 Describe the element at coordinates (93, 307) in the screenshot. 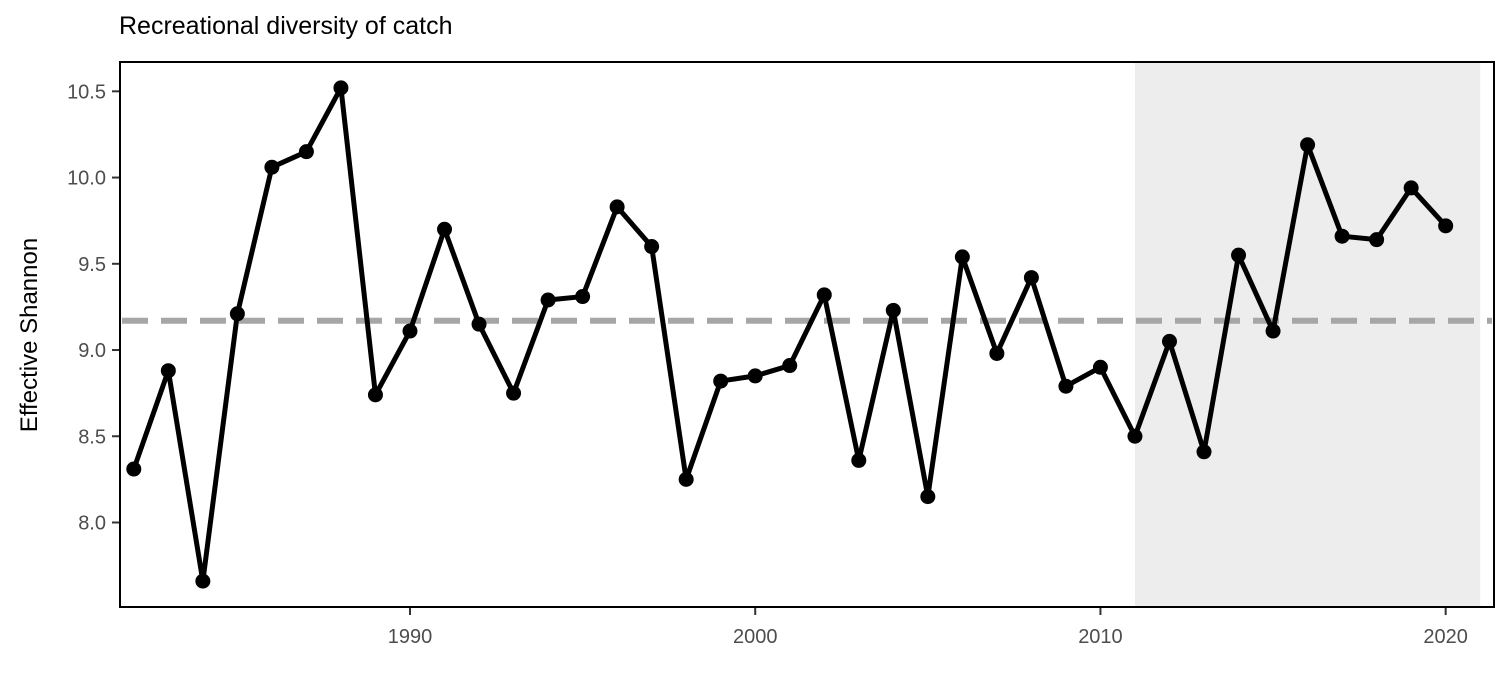

I see `y-axis: 8.0 8.5 9.0 9.5 10.0 10.5` at that location.